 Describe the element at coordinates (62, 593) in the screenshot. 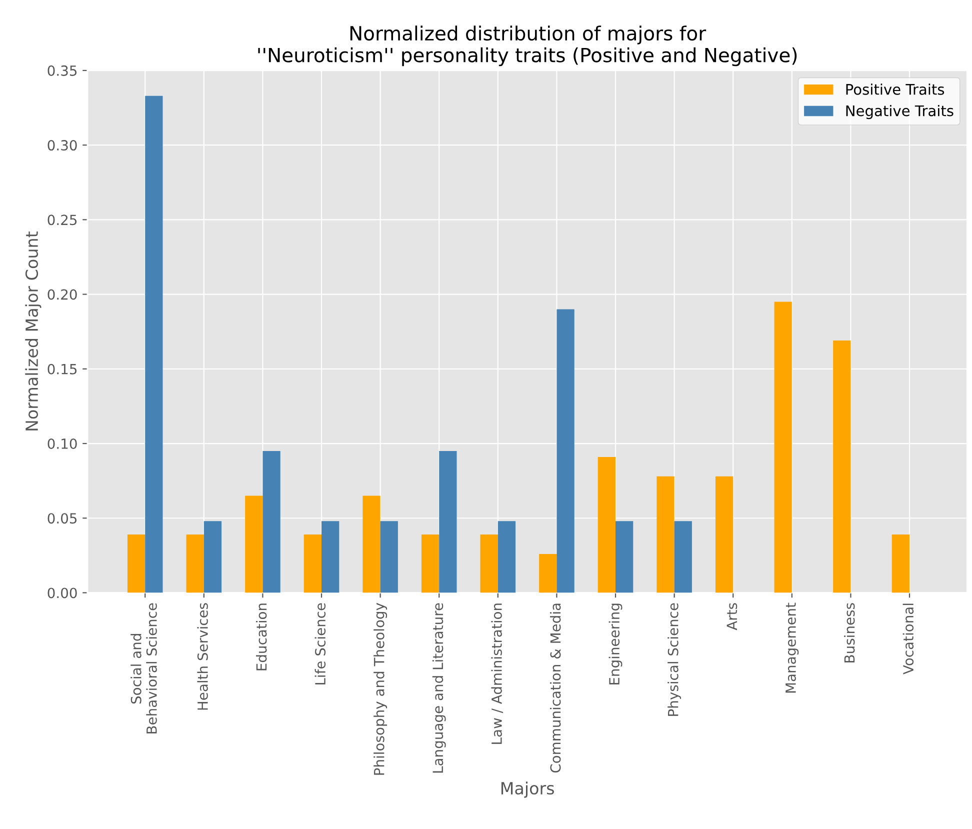

I see `y-tick-label: 0.00` at that location.